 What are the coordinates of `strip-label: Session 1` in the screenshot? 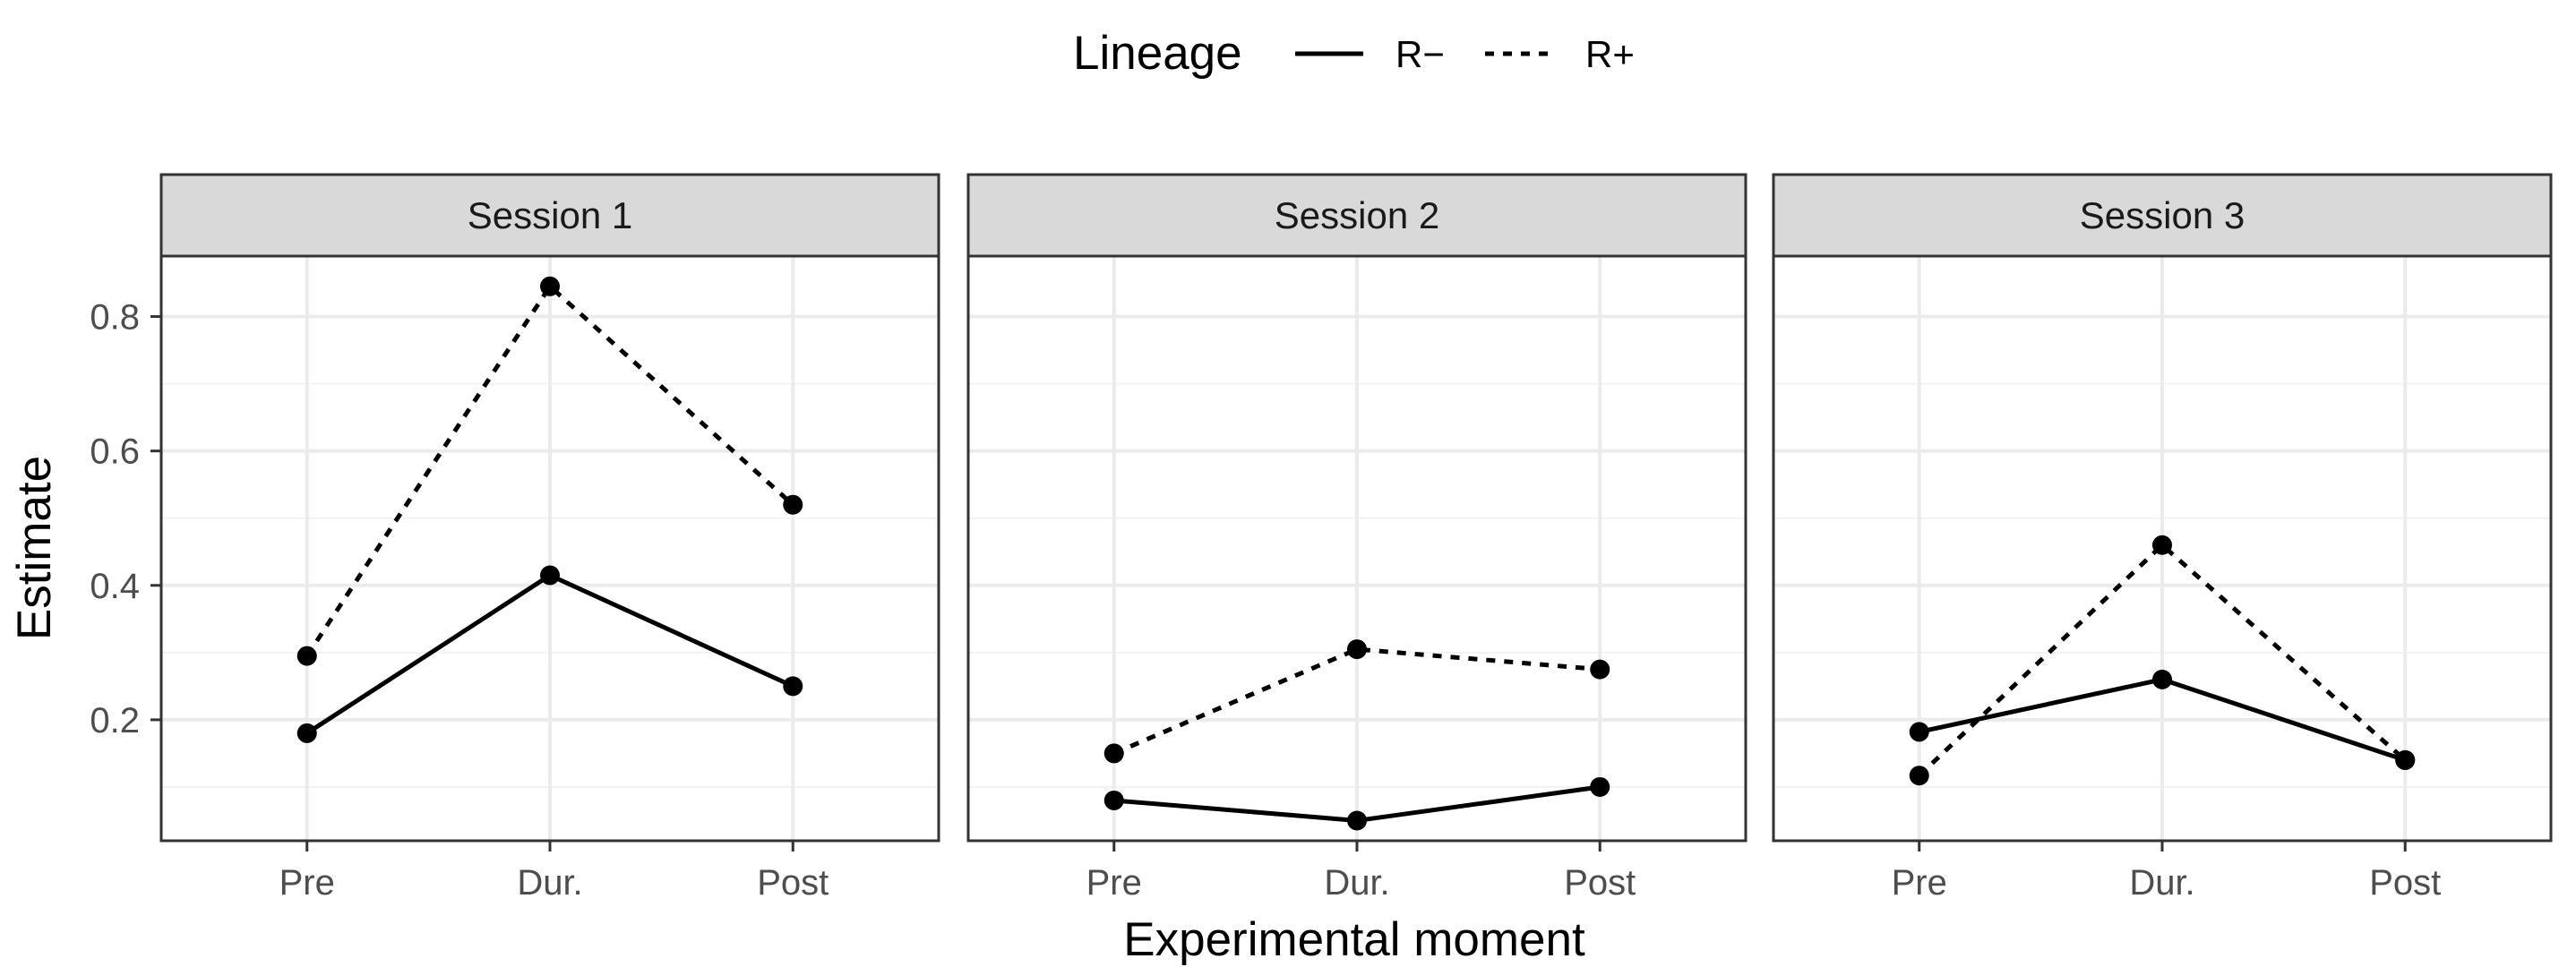 It's located at (550, 215).